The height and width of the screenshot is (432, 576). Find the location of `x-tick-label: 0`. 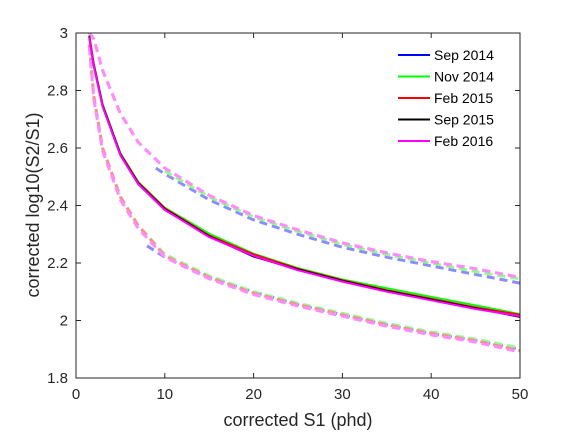

x-tick-label: 0 is located at coordinates (76, 394).